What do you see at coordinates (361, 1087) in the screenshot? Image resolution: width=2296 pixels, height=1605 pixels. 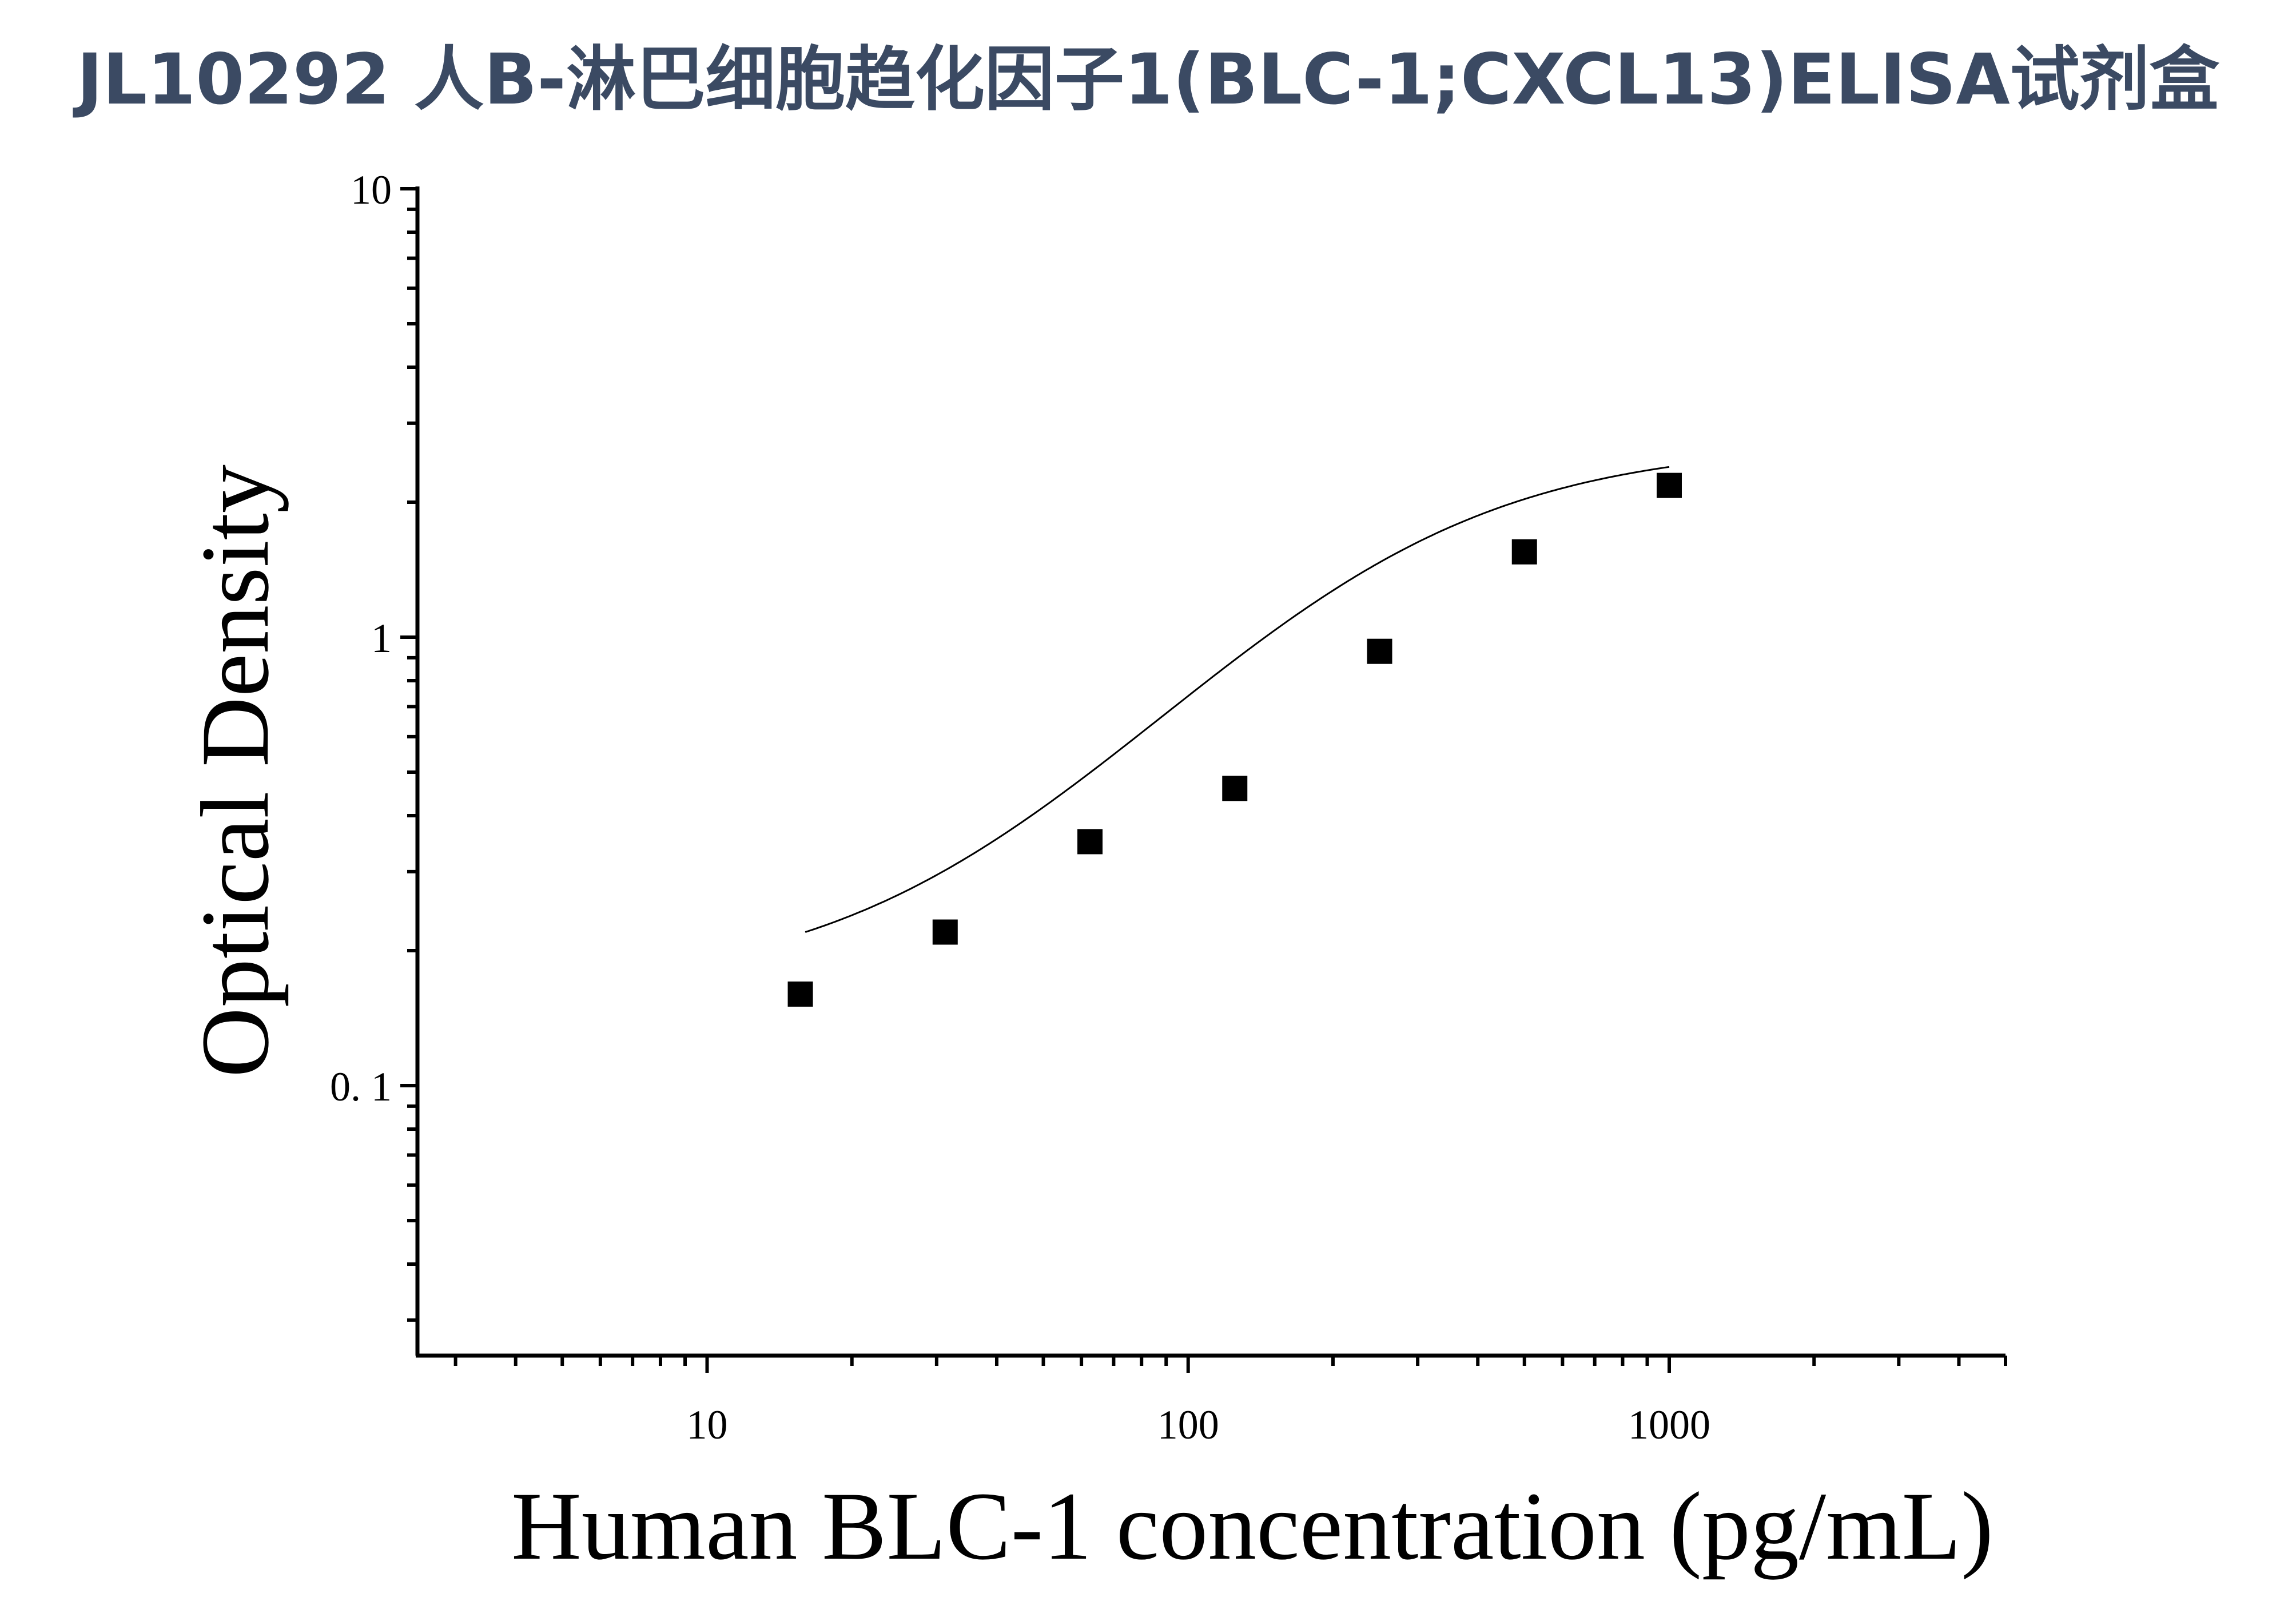 I see `y-tick-label: 0. 1` at bounding box center [361, 1087].